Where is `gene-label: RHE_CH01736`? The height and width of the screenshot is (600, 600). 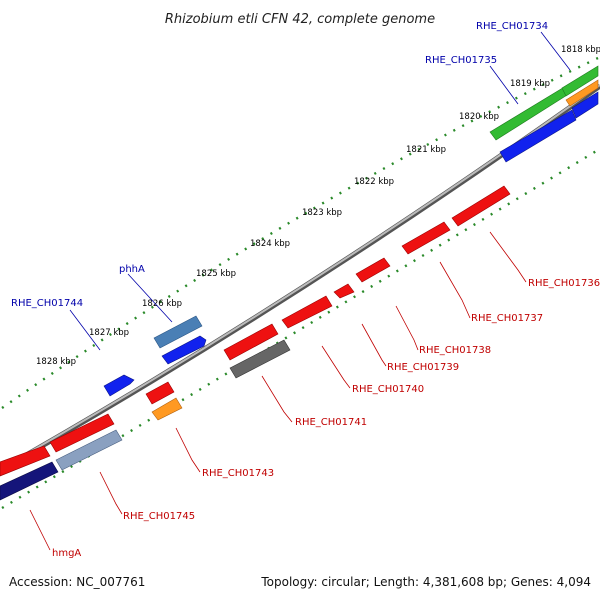
gene-label: RHE_CH01736 is located at coordinates (564, 283).